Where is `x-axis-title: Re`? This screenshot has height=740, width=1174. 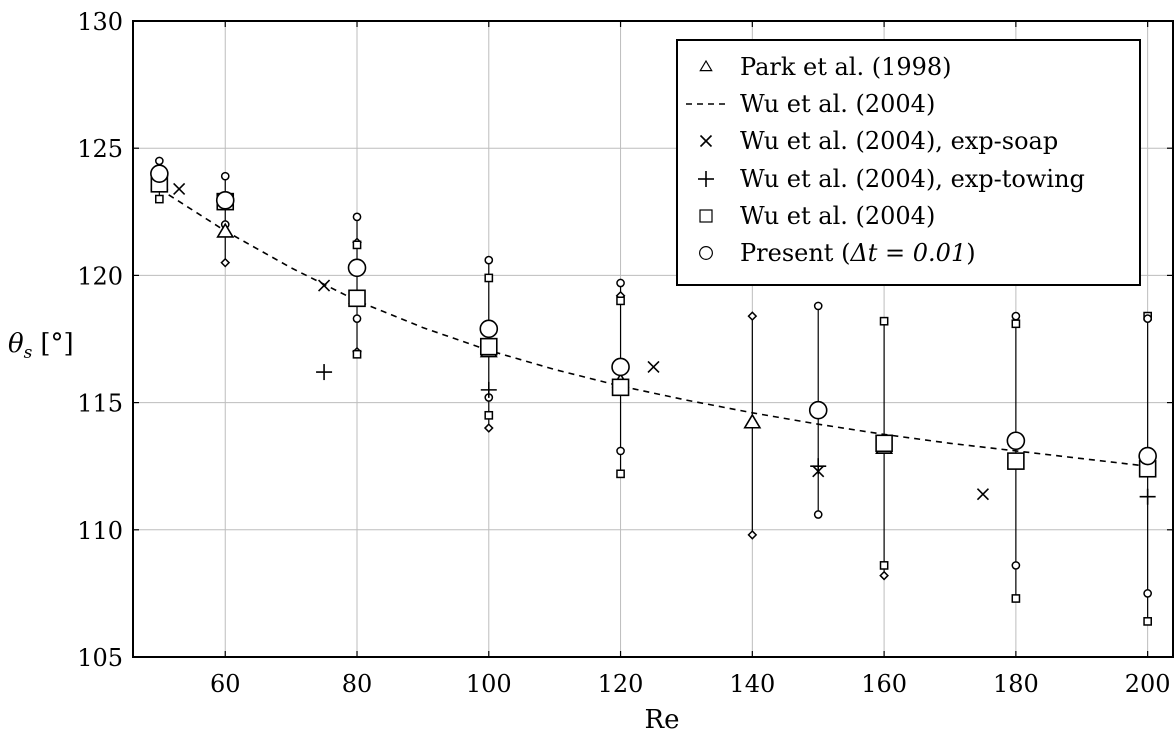
x-axis-title: Re is located at coordinates (662, 720).